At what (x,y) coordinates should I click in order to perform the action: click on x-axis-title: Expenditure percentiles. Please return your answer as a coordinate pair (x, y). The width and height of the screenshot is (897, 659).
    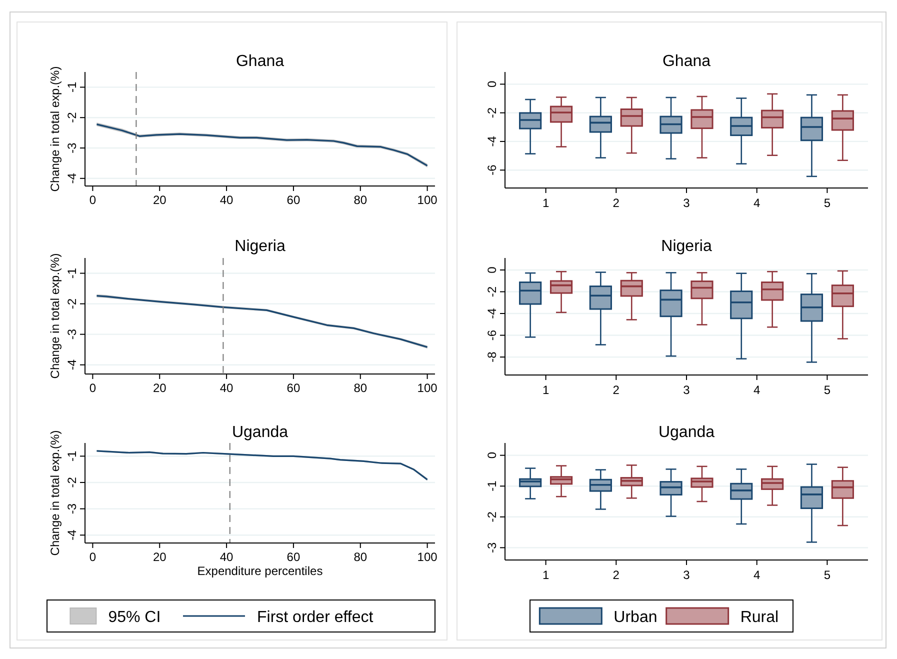
    Looking at the image, I should click on (260, 571).